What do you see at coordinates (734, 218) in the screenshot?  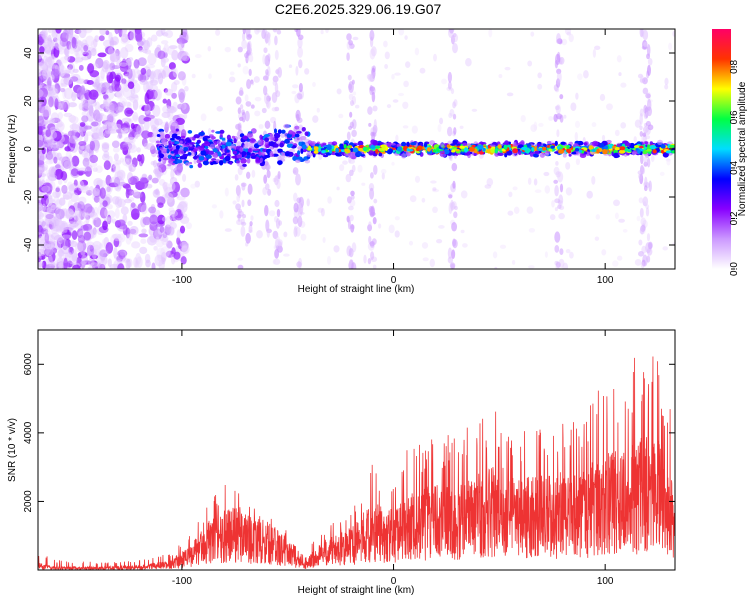 I see `colorbar-tick-label: 0.2` at bounding box center [734, 218].